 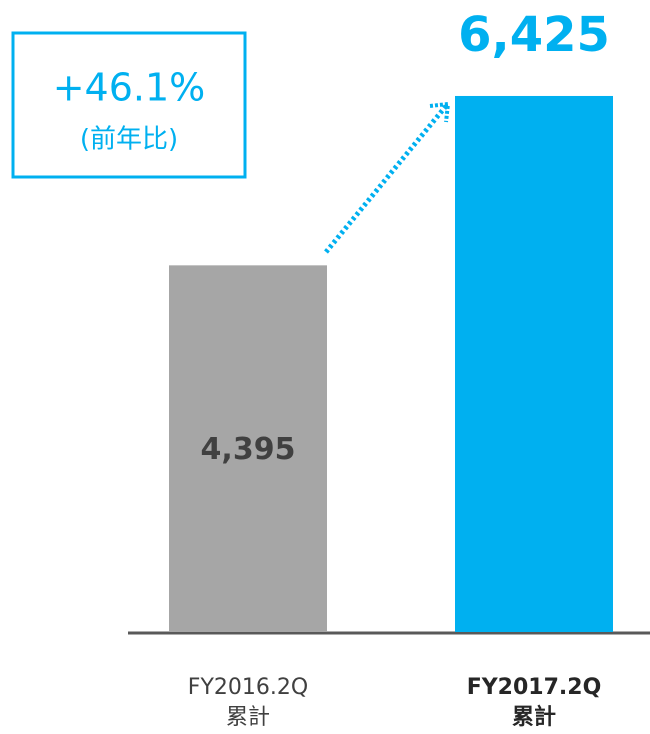 What do you see at coordinates (248, 687) in the screenshot?
I see `x-tick-label: FY2016.2Q` at bounding box center [248, 687].